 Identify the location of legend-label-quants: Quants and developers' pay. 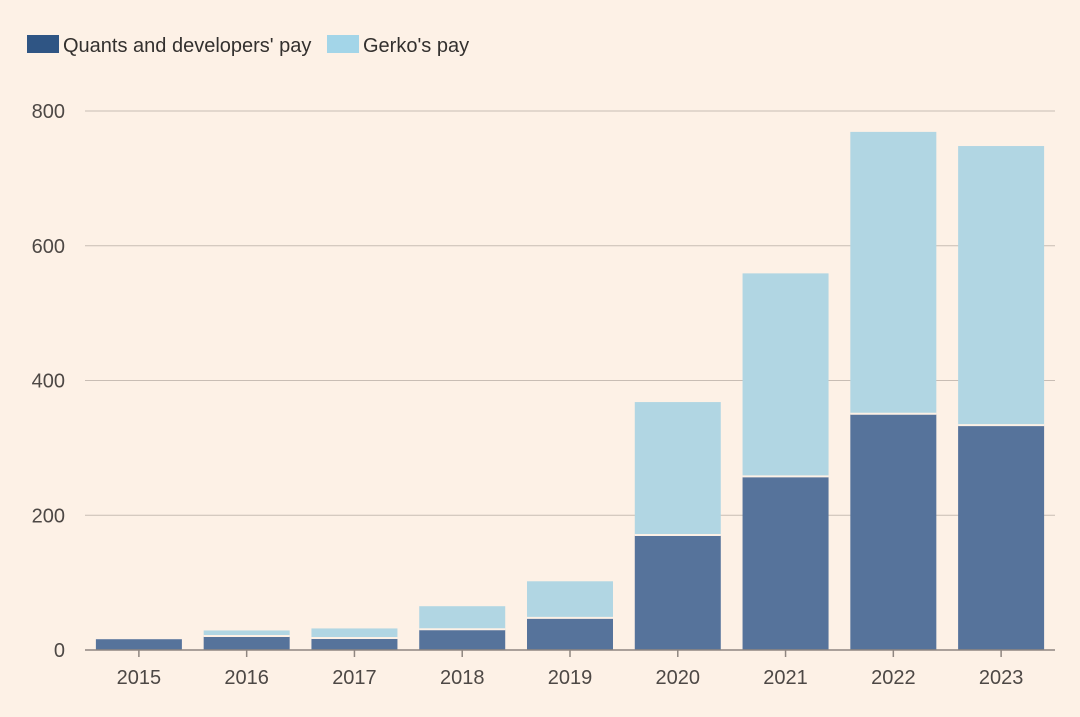
(187, 46).